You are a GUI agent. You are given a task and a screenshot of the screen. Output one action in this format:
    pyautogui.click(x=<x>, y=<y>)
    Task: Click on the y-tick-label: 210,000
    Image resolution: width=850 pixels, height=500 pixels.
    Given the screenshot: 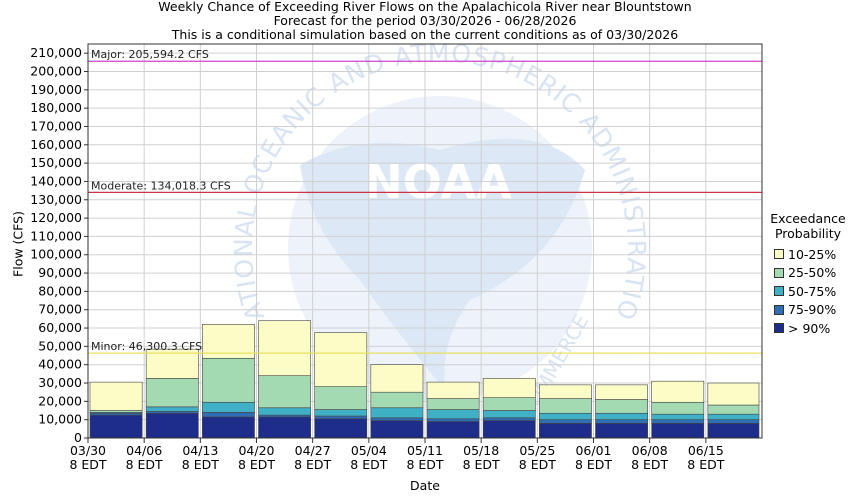 What is the action you would take?
    pyautogui.click(x=56, y=52)
    